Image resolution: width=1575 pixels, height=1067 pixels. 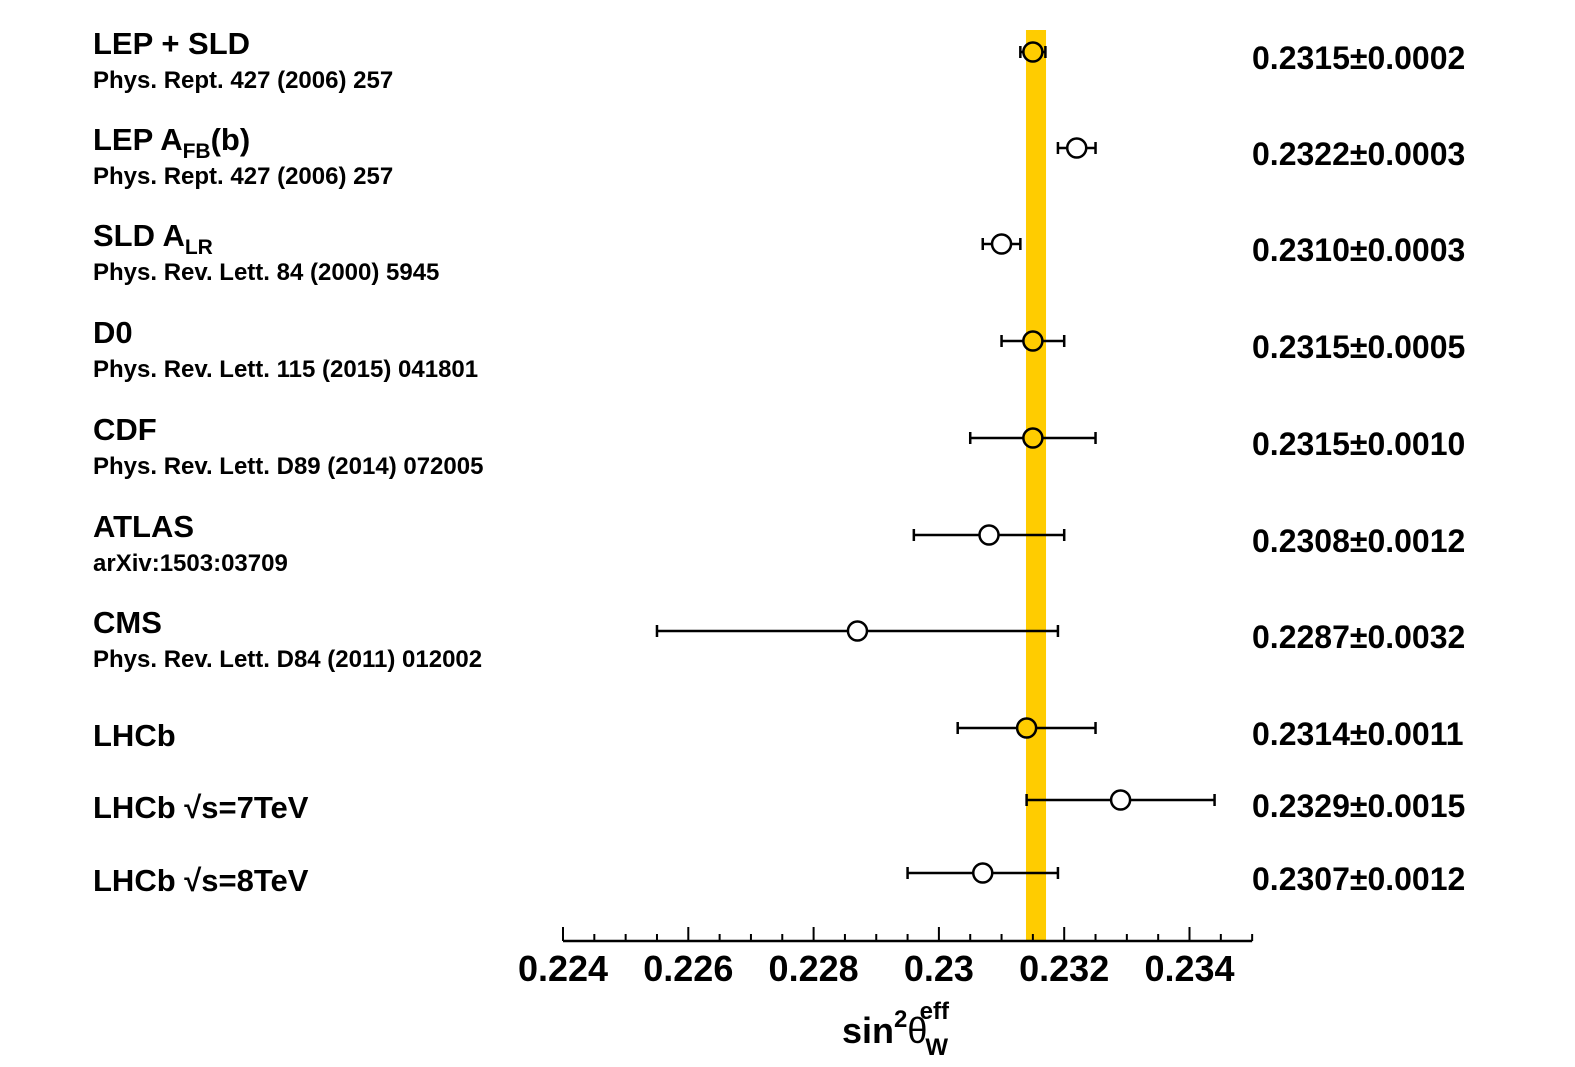 What do you see at coordinates (1358, 58) in the screenshot?
I see `measurement-value: 0.2315±0.0002` at bounding box center [1358, 58].